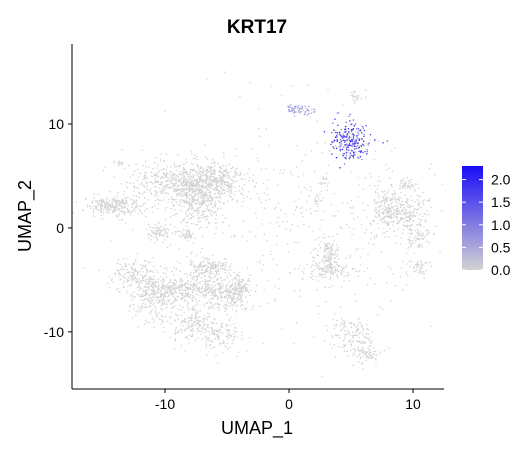  I want to click on legend-tick-label: 0.5, so click(501, 247).